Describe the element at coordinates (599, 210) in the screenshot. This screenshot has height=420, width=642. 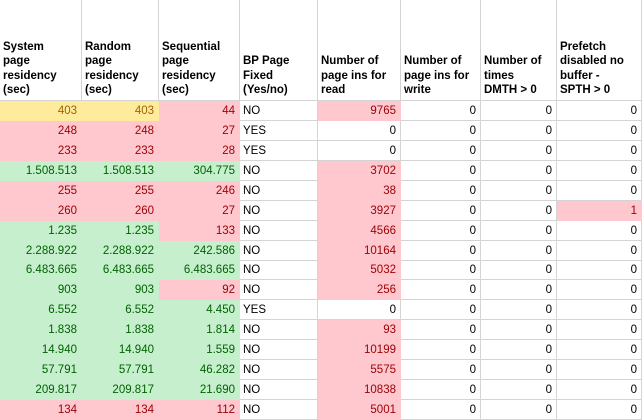
I see `cell: 1` at that location.